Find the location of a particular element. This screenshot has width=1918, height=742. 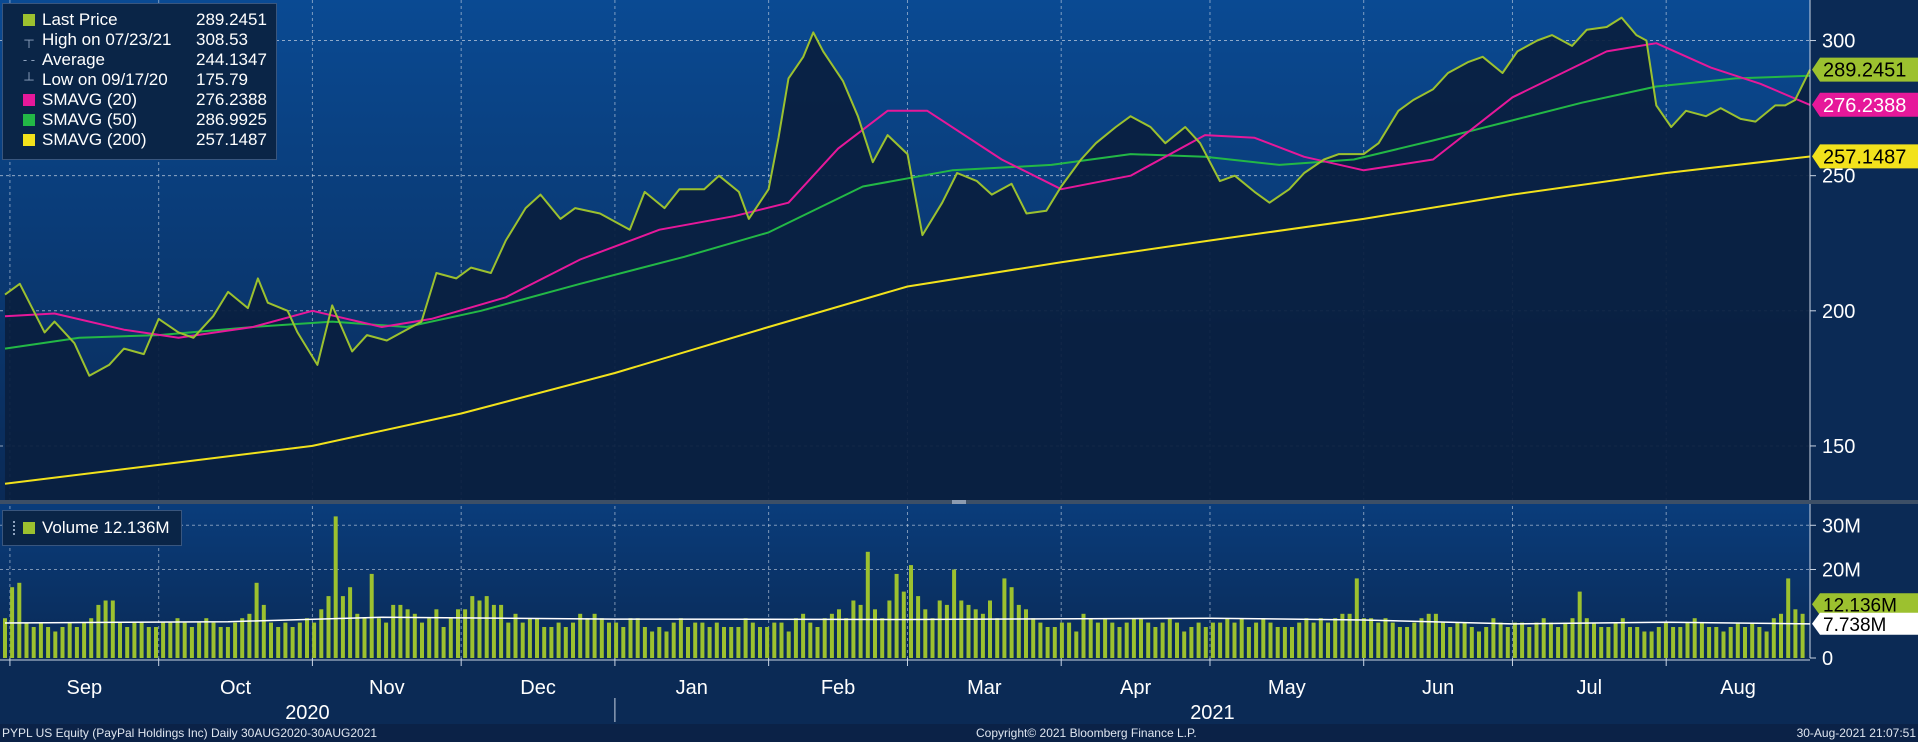

legend-value: 244.1347 is located at coordinates (231, 59).